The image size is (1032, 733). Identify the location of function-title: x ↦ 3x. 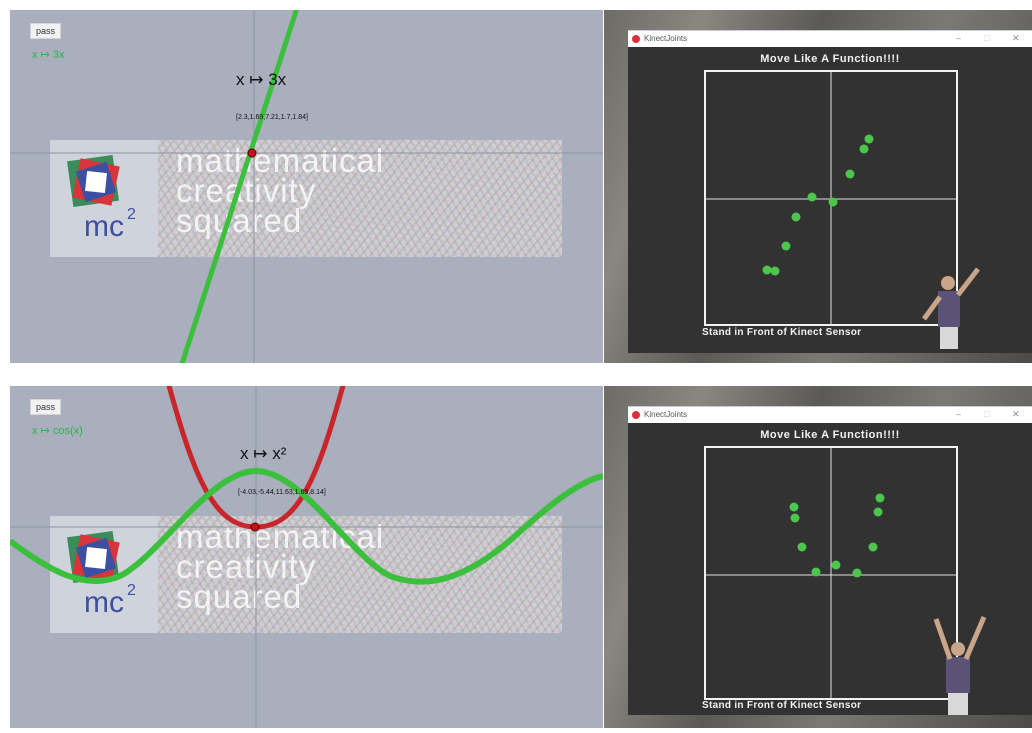
(261, 79).